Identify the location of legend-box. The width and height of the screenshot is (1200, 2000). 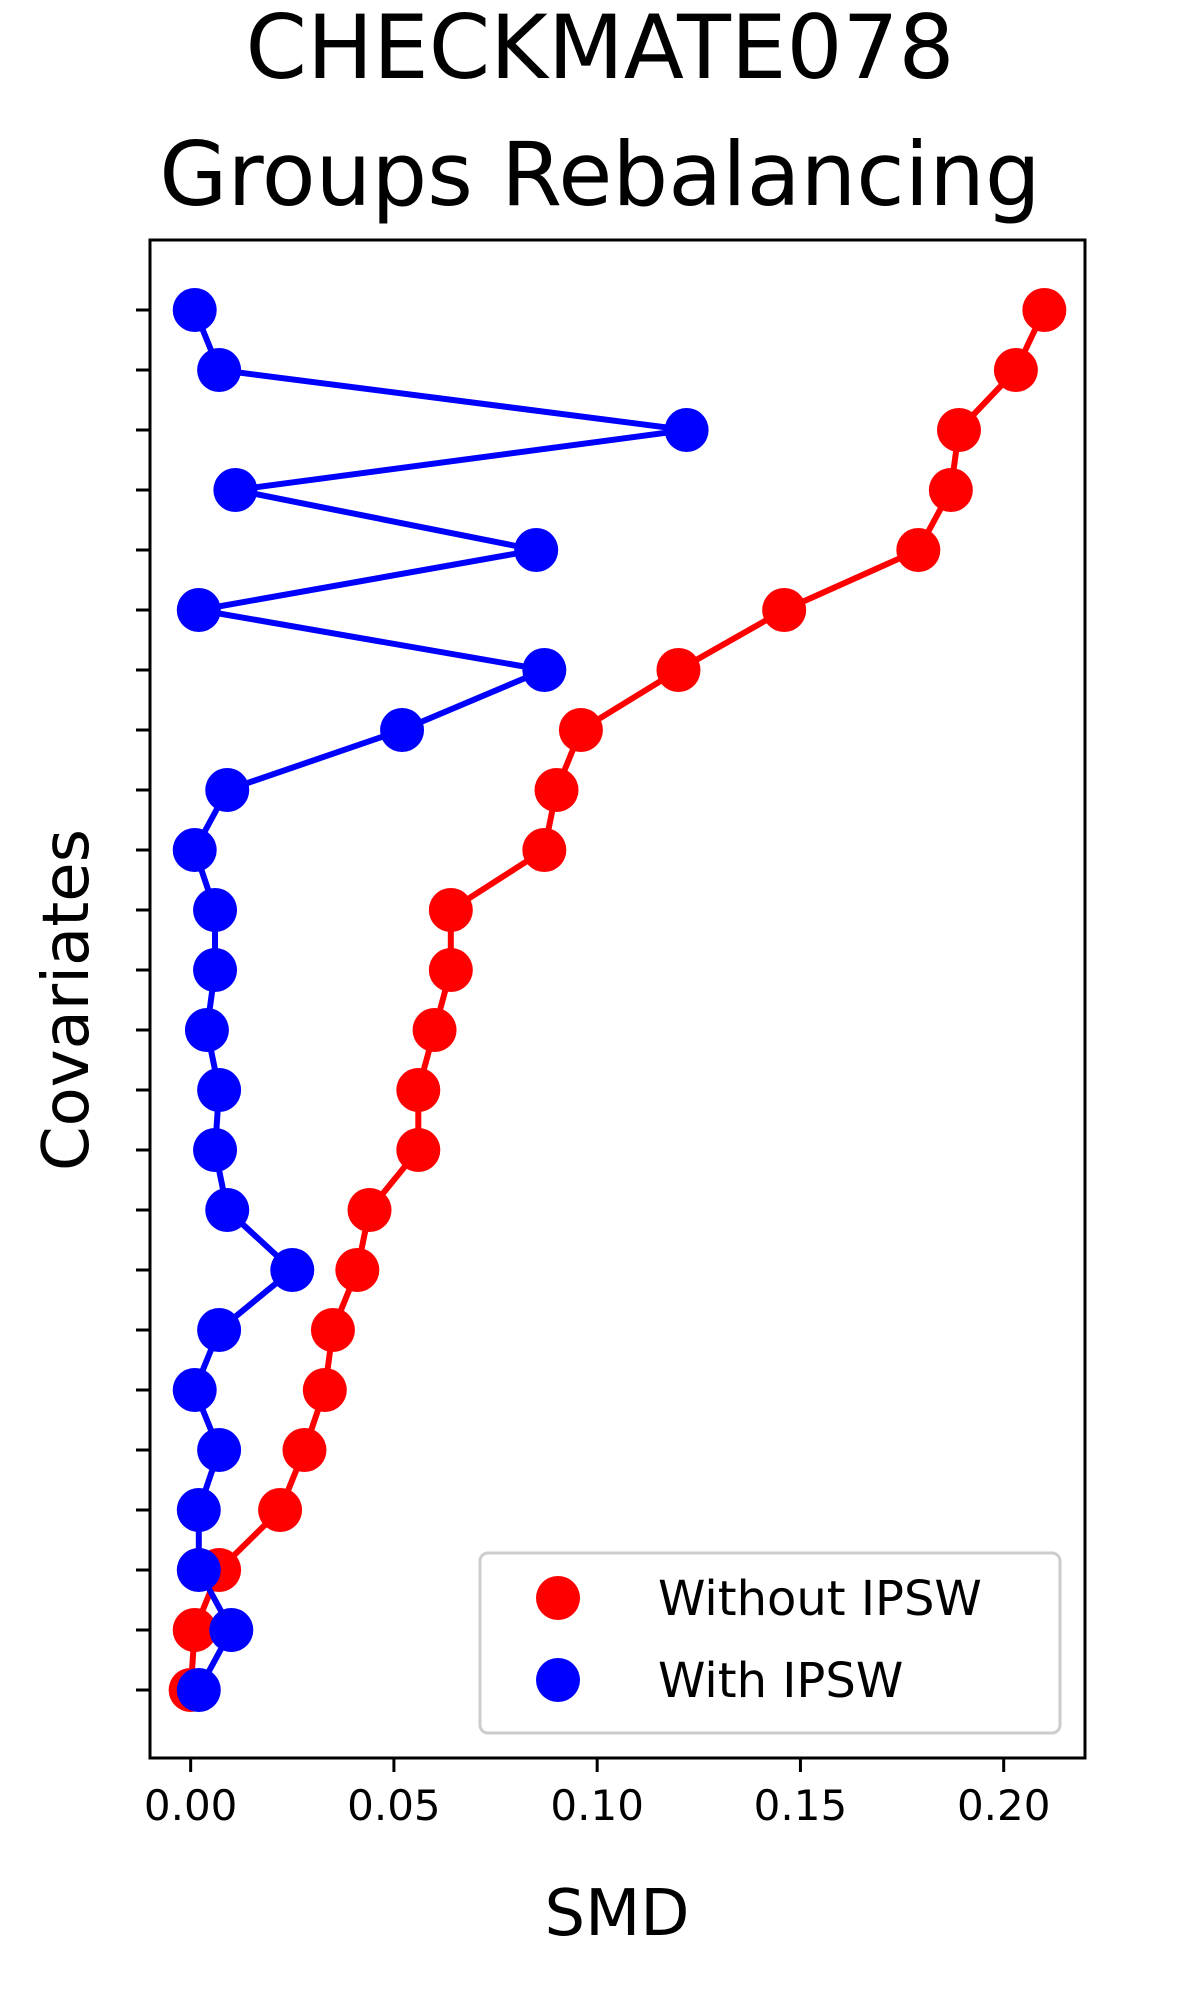
(770, 1643).